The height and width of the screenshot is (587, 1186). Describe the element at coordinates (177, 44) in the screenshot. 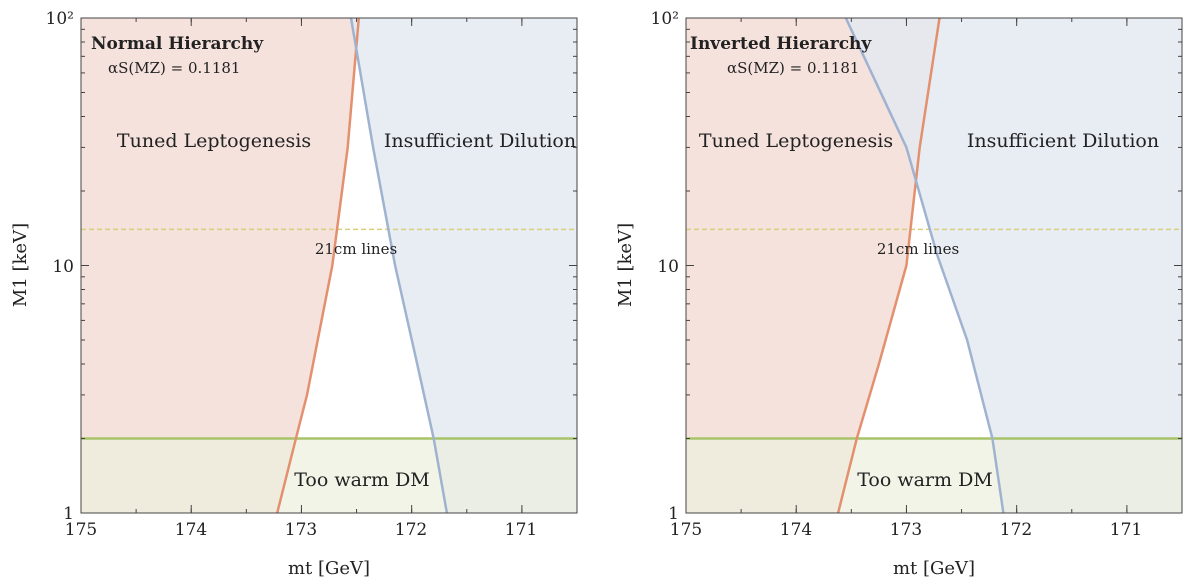

I see `panel-title: Normal Hierarchy` at that location.